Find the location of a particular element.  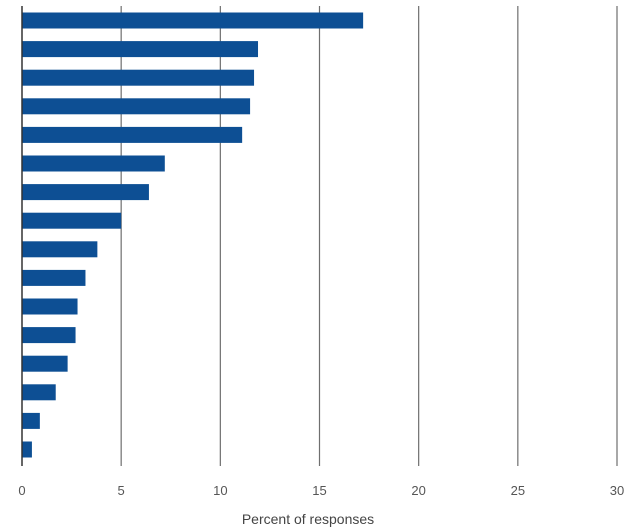

x-tick-label: 5 is located at coordinates (121, 490).